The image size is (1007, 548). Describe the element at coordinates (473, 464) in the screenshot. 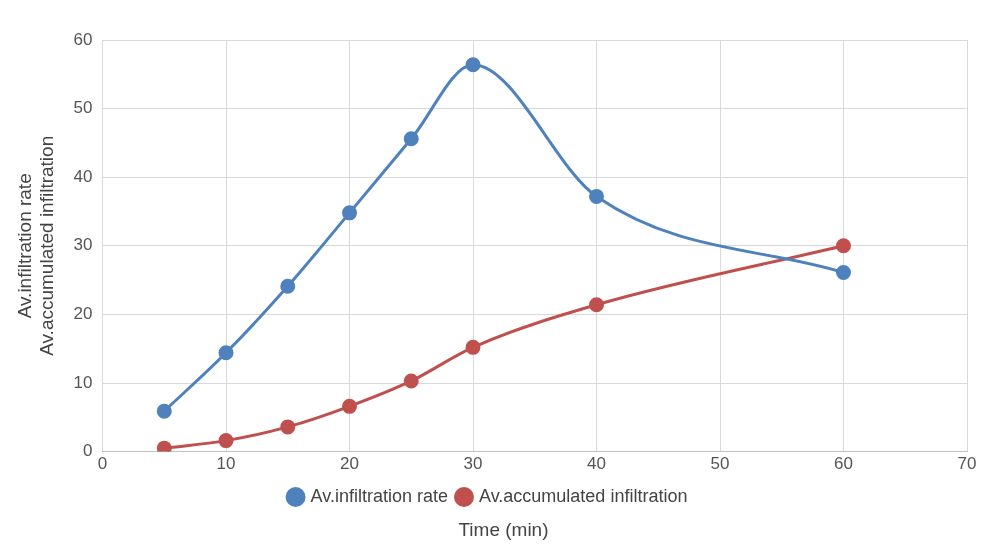

I see `x-tick-label: 30` at that location.